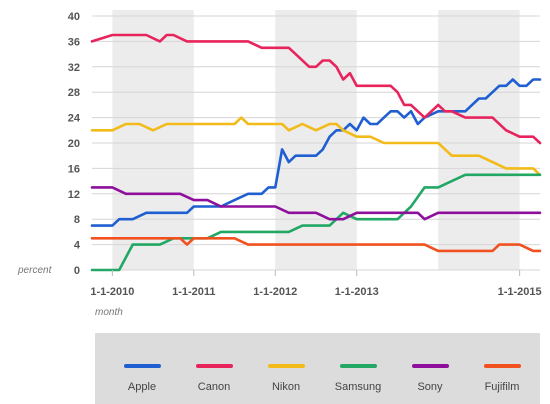 This screenshot has width=550, height=404. I want to click on y-tick-label: 8, so click(77, 220).